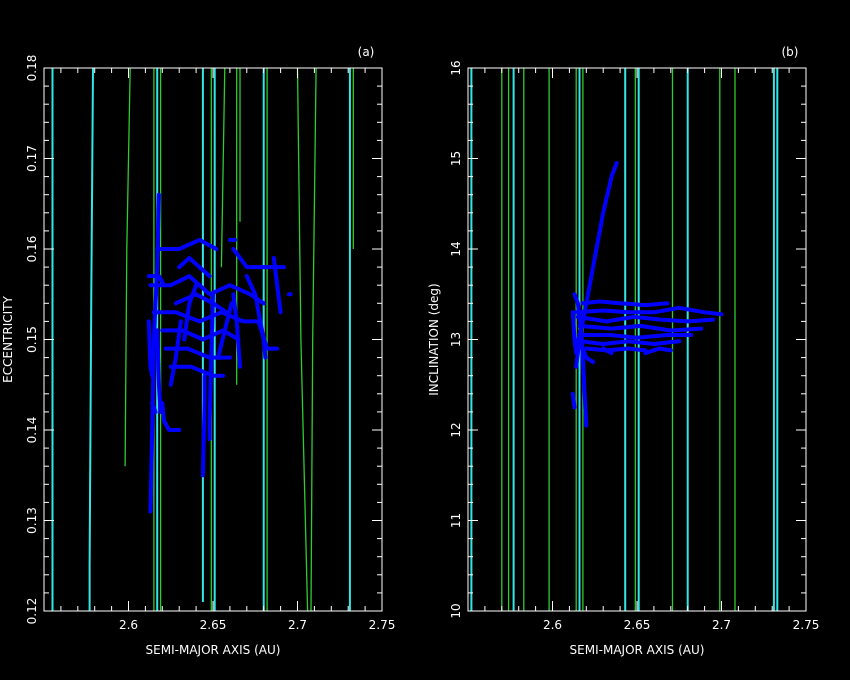  What do you see at coordinates (456, 248) in the screenshot?
I see `y-tick-label: 14` at bounding box center [456, 248].